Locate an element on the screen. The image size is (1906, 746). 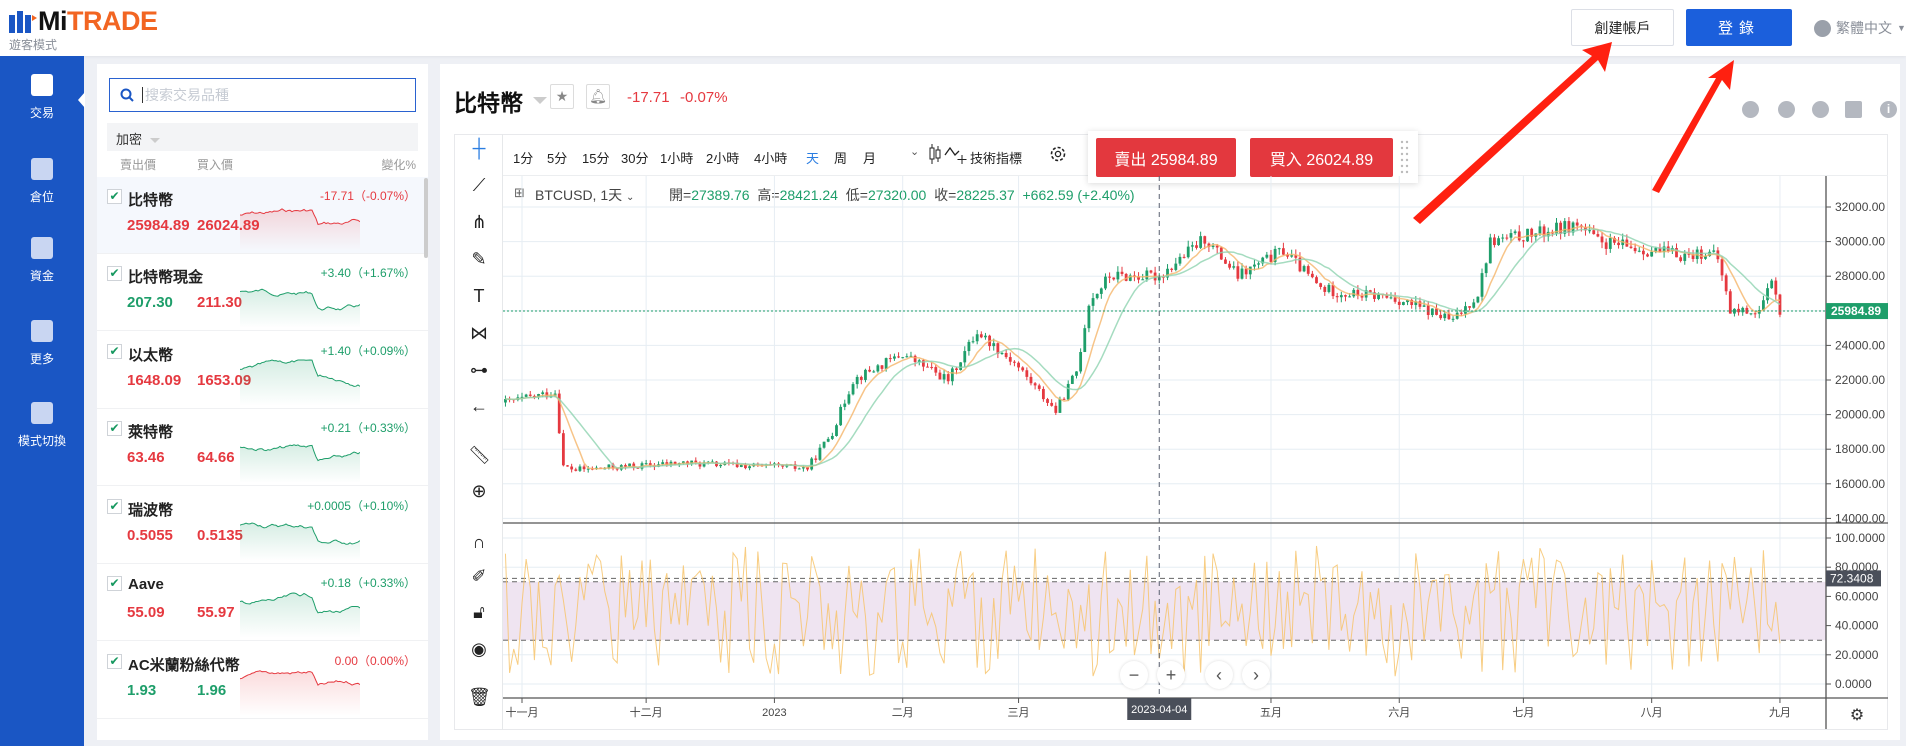
search-input is located at coordinates (262, 95).